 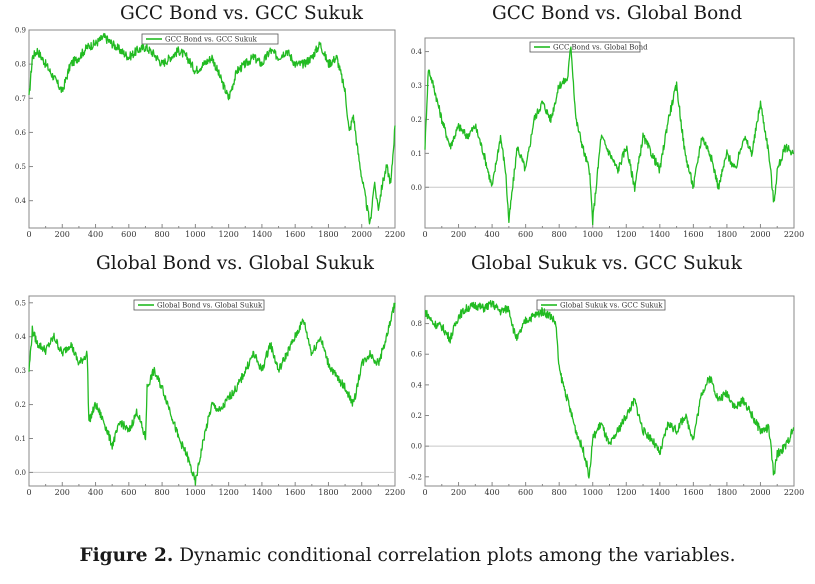 I want to click on chart-title-gcc-bond-vs-gcc-sukuk: GCC Bond vs. GCC Sukuk, so click(x=241, y=13).